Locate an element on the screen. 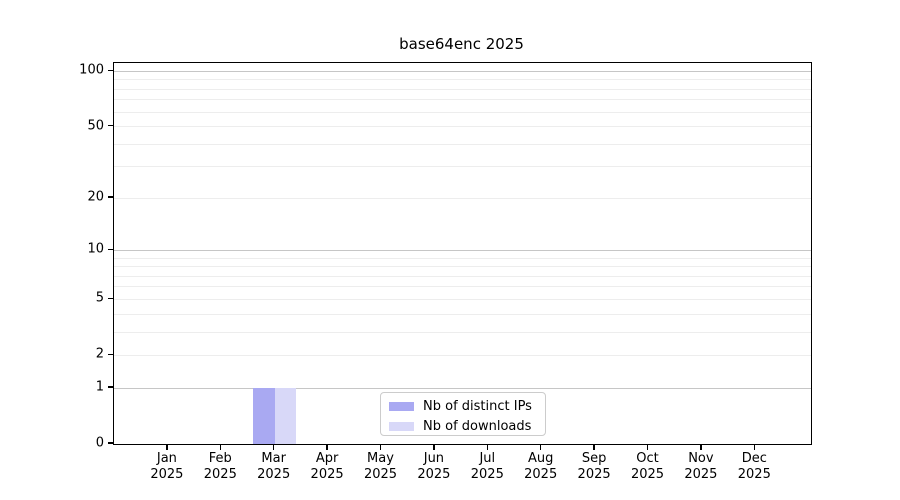 This screenshot has height=500, width=900. x-tick-month: Feb is located at coordinates (220, 458).